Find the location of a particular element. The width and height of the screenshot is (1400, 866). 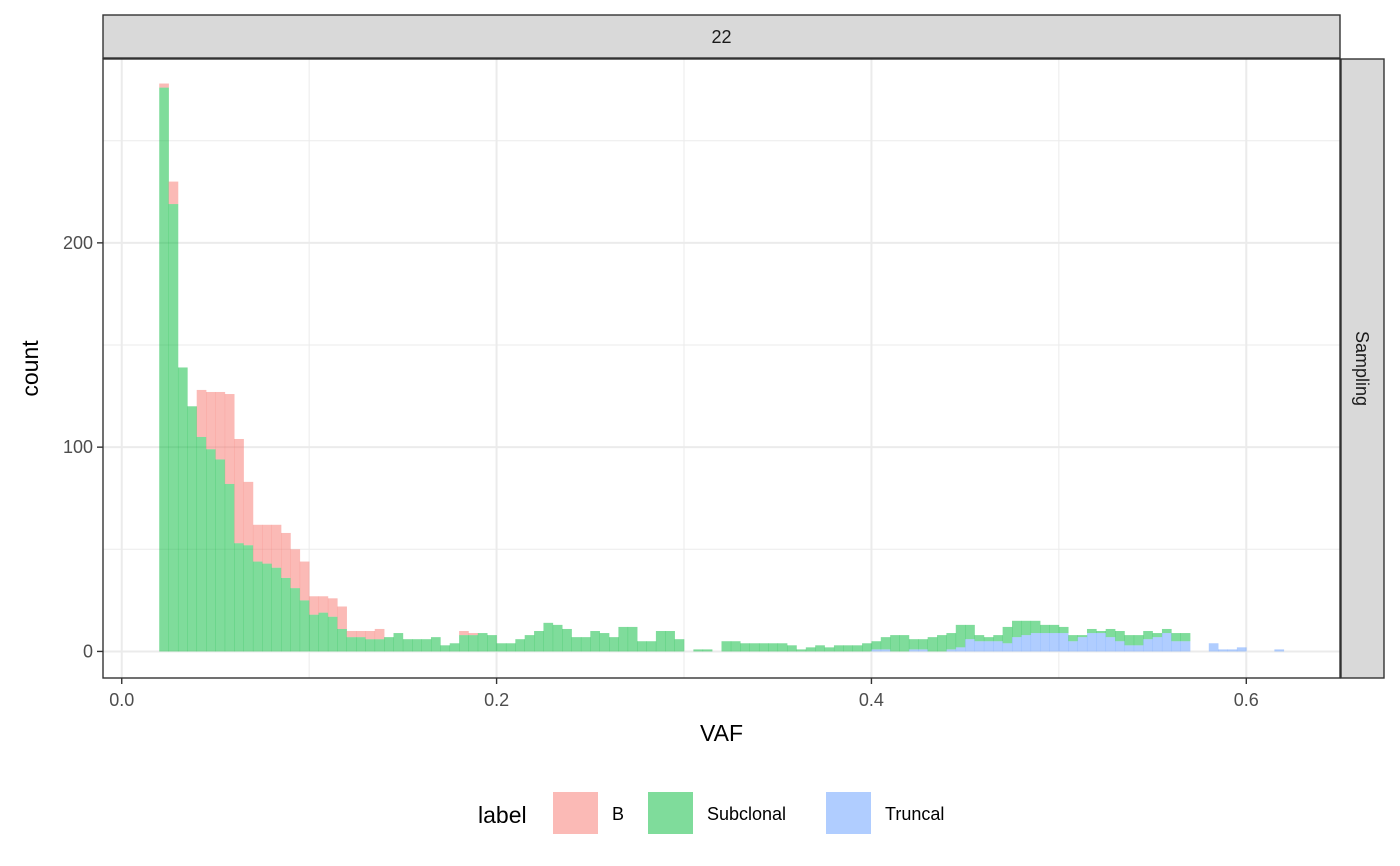

legend-key-b is located at coordinates (575, 813).